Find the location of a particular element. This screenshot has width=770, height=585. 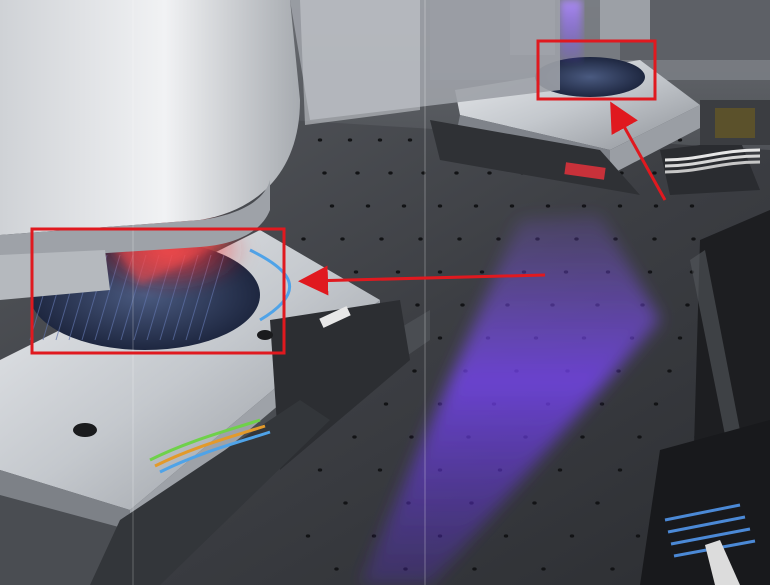

annotation-arrow-up is located at coordinates (638, 151).